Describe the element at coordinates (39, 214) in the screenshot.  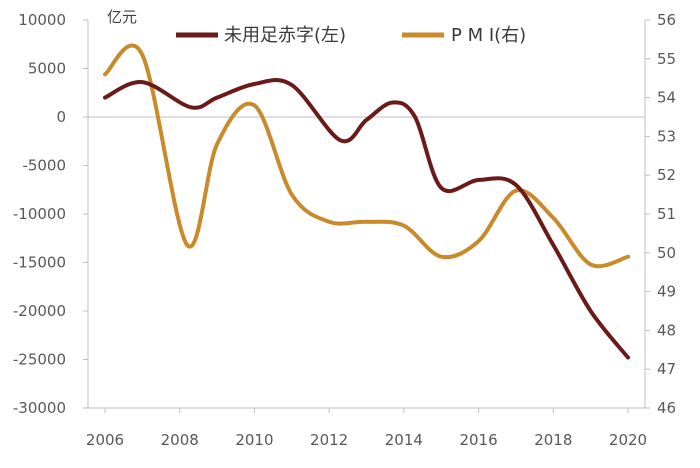
I see `left-tick-label: -10000` at that location.